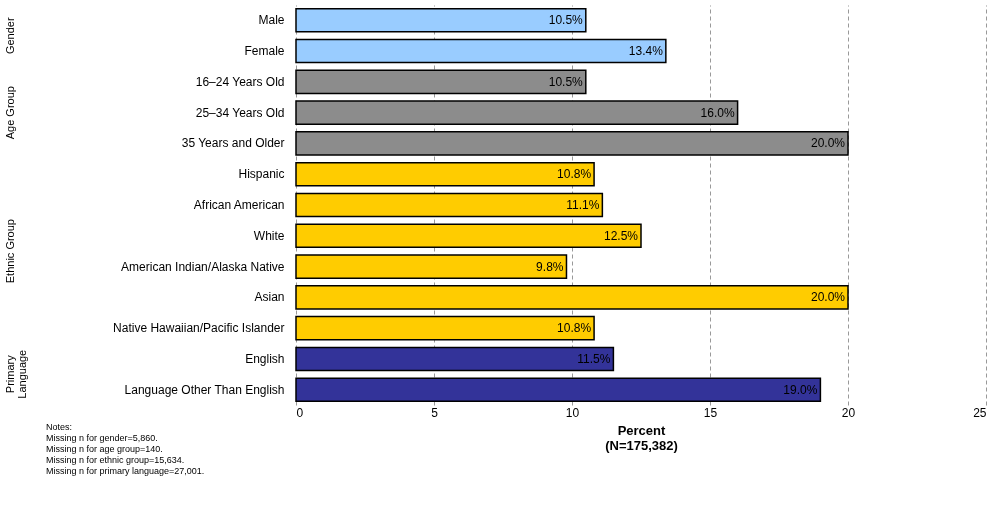  I want to click on text: Missing n for gender=5,860., so click(102, 438).